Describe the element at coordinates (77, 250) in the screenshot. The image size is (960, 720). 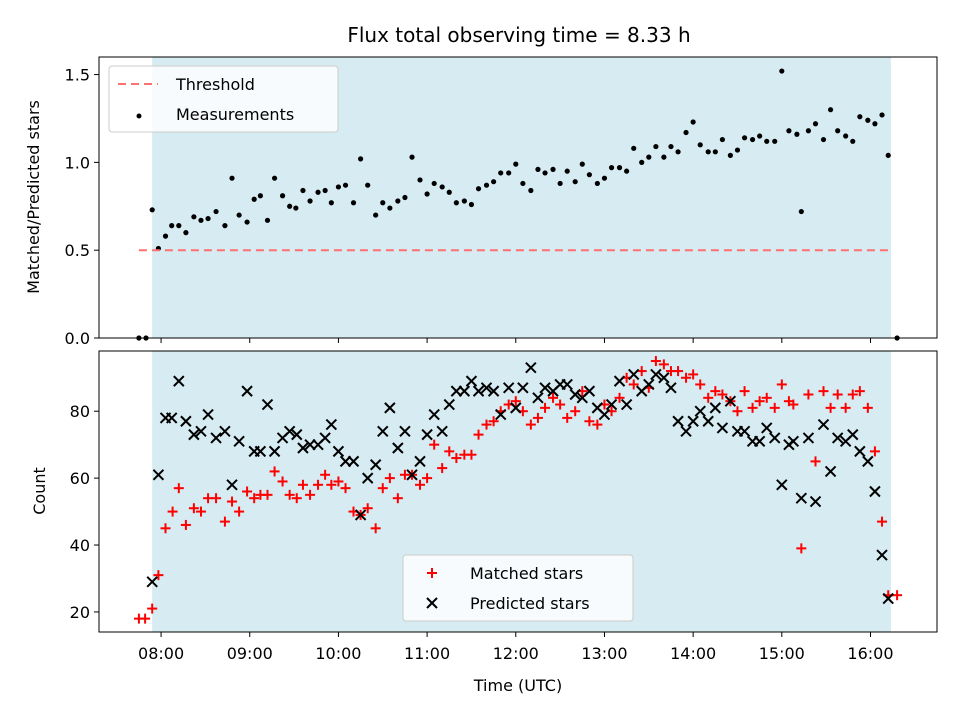
I see `y-tick-label: 0.5` at that location.